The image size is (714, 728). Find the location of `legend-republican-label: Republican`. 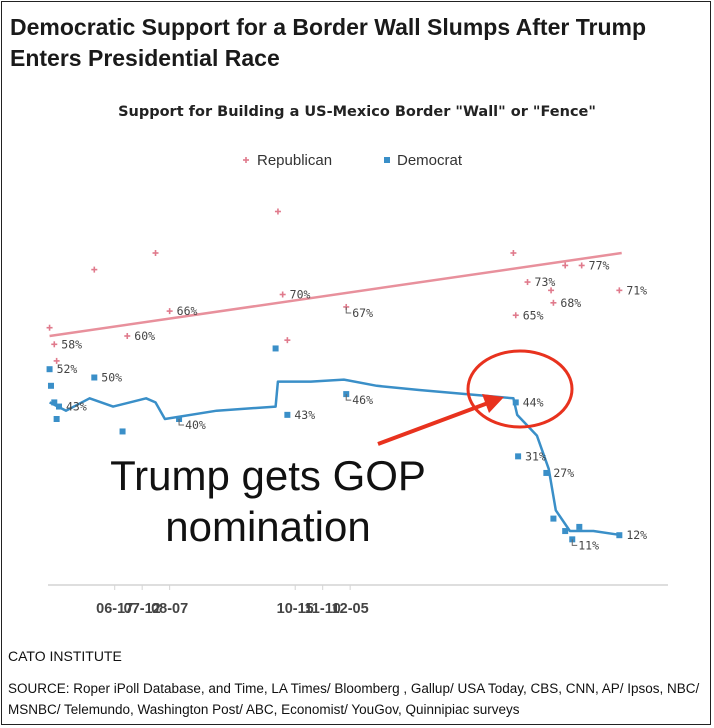

legend-republican-label: Republican is located at coordinates (294, 160).